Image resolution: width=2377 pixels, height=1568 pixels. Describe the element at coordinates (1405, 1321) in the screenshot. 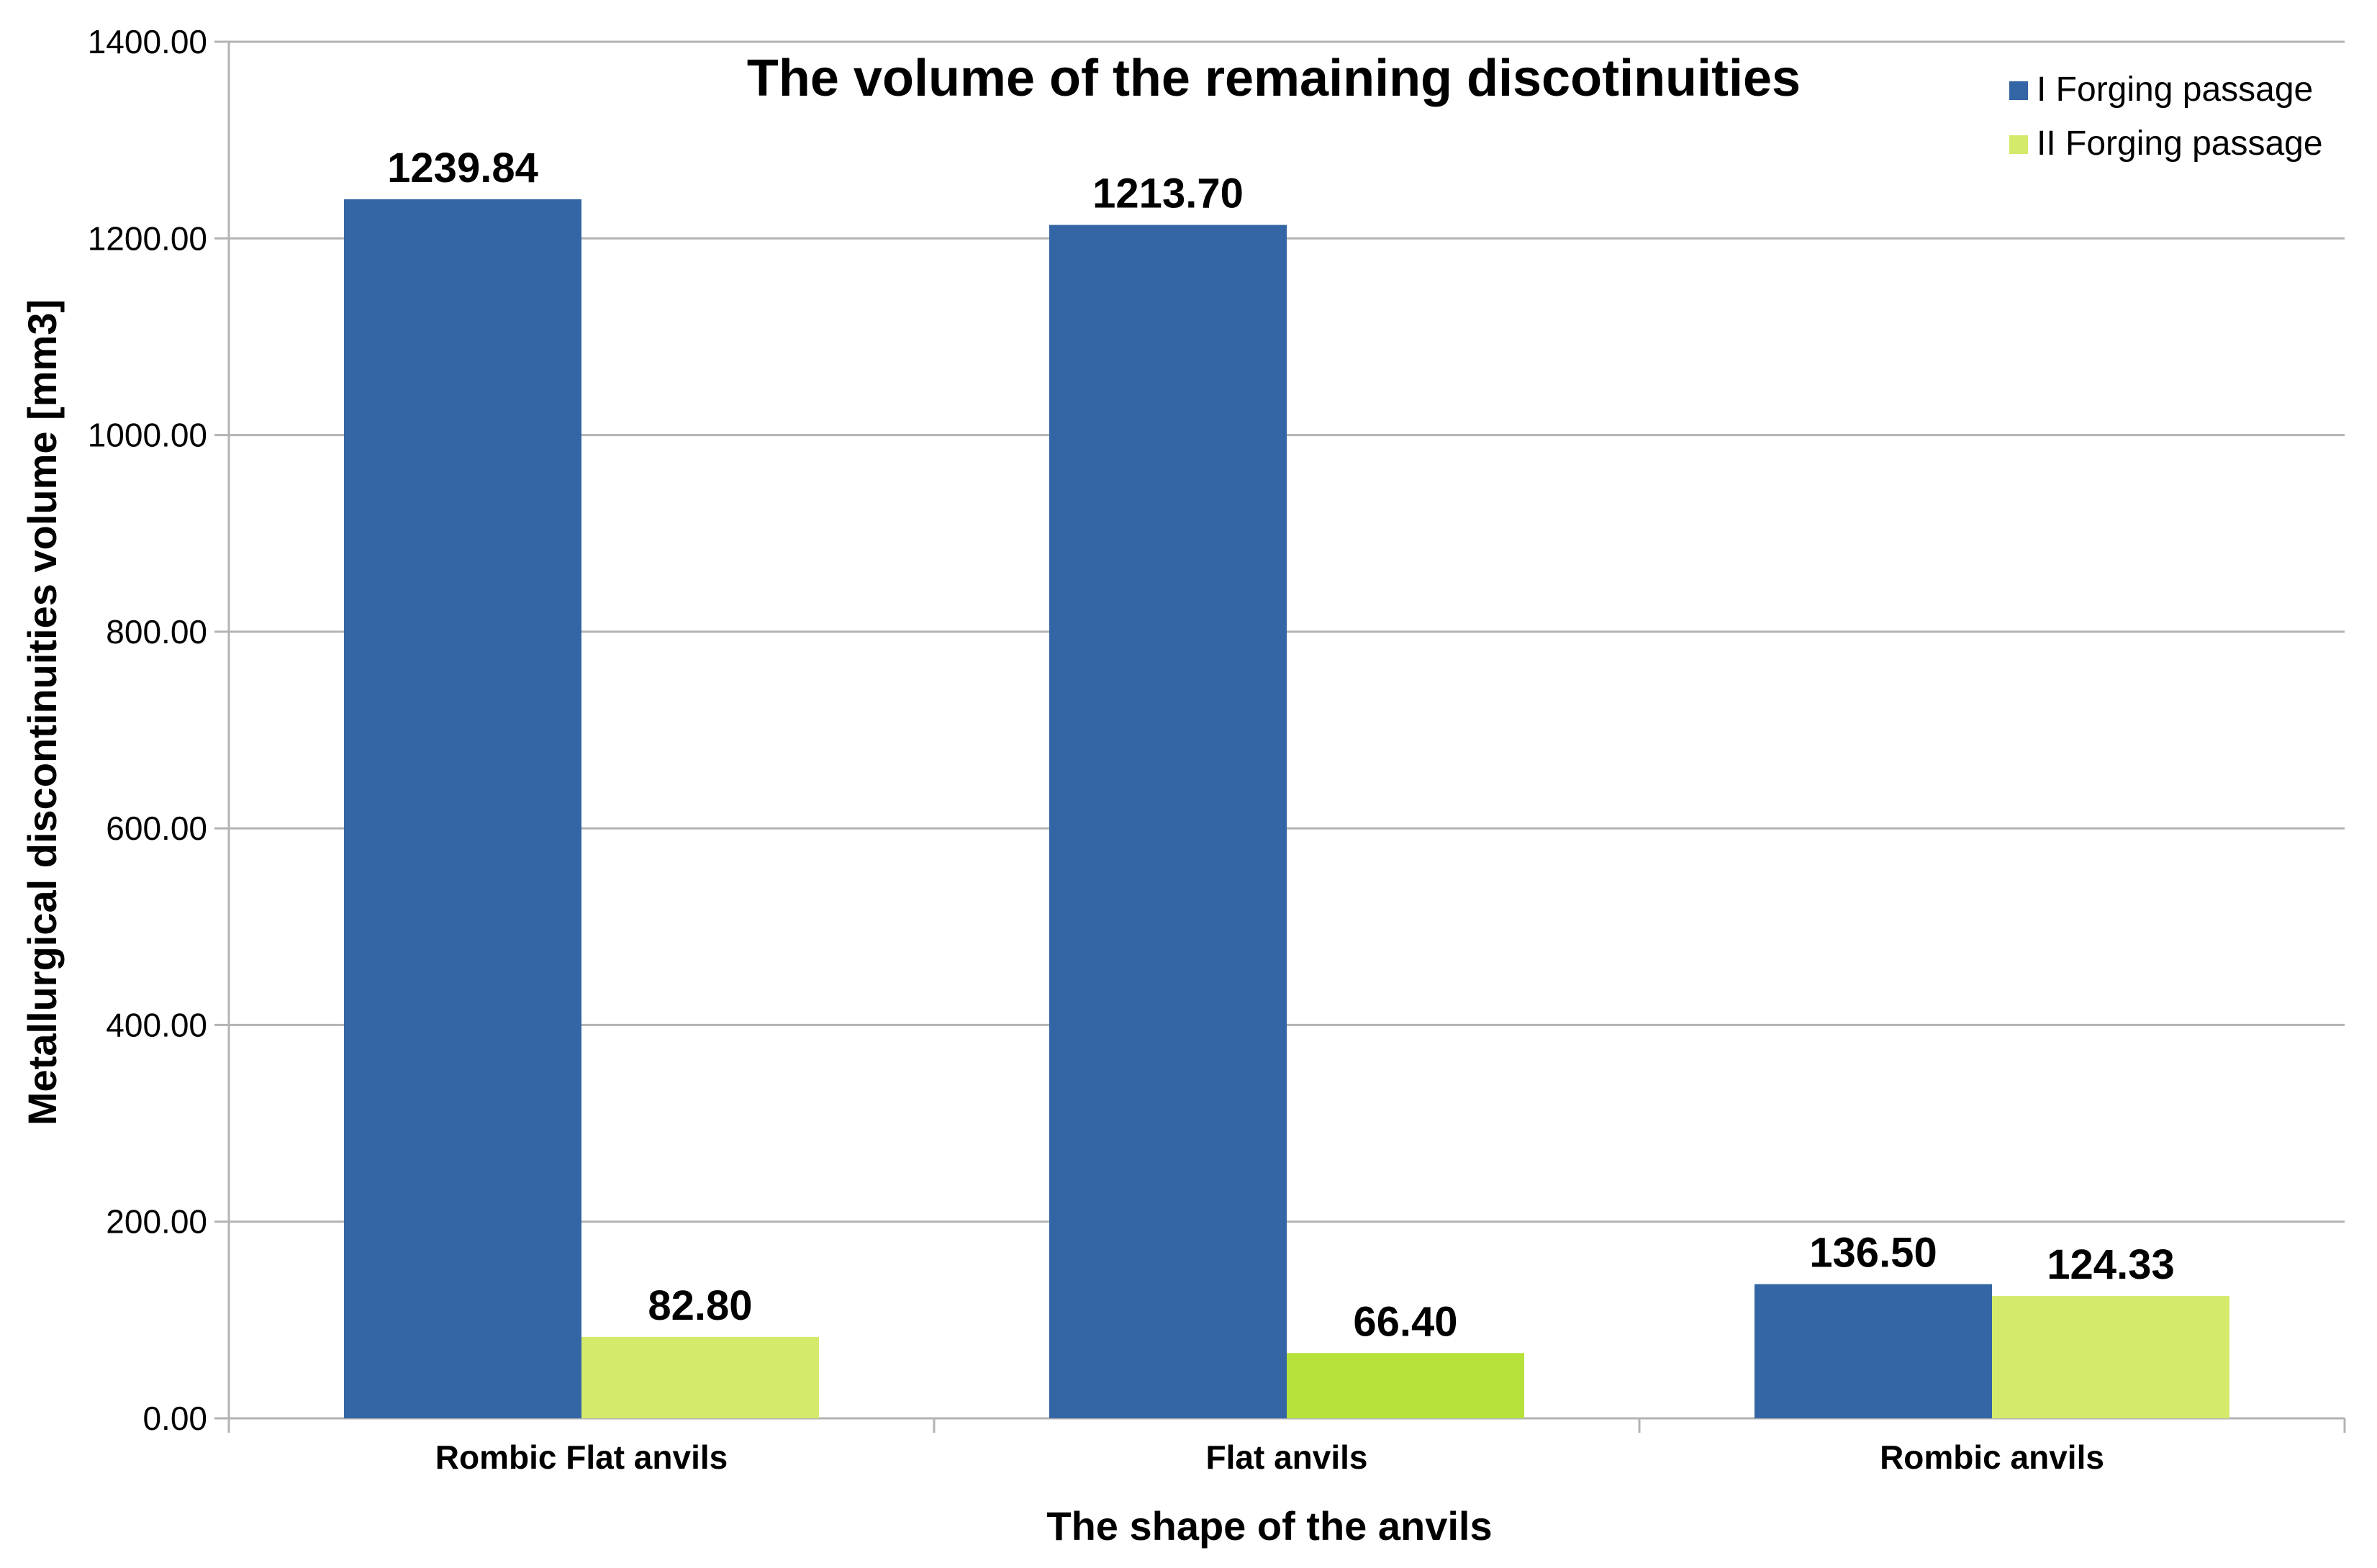

I see `data-label-series-1-cat-1: 66.40` at that location.